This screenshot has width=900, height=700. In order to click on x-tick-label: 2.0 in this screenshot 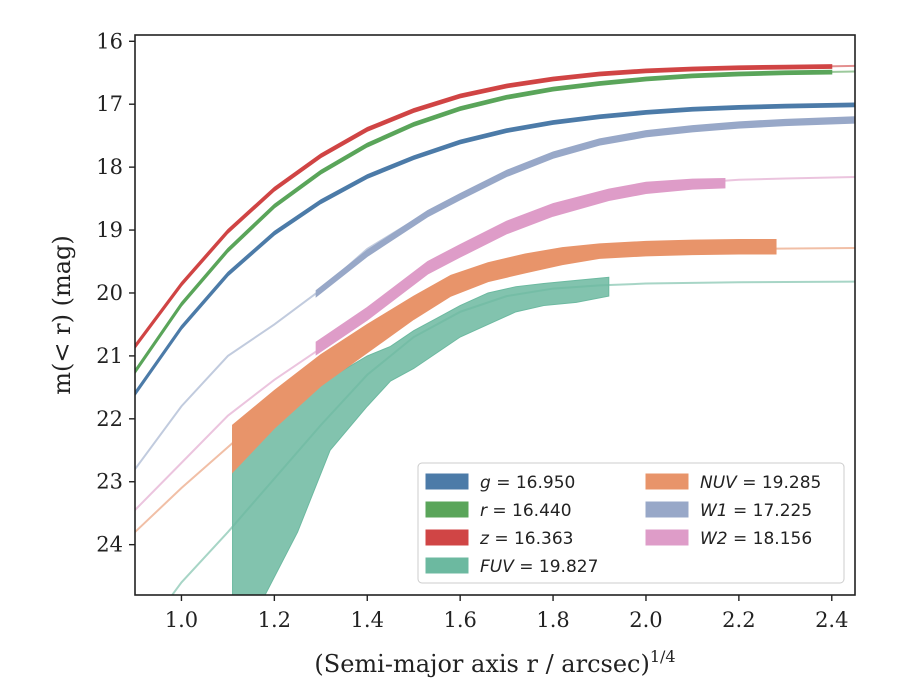, I will do `click(645, 620)`.